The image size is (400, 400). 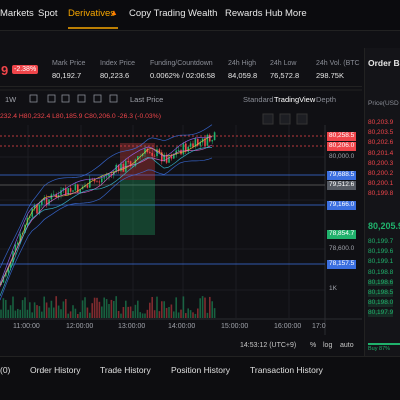 What do you see at coordinates (381, 184) in the screenshot?
I see `ask-price: 80,200.1` at bounding box center [381, 184].